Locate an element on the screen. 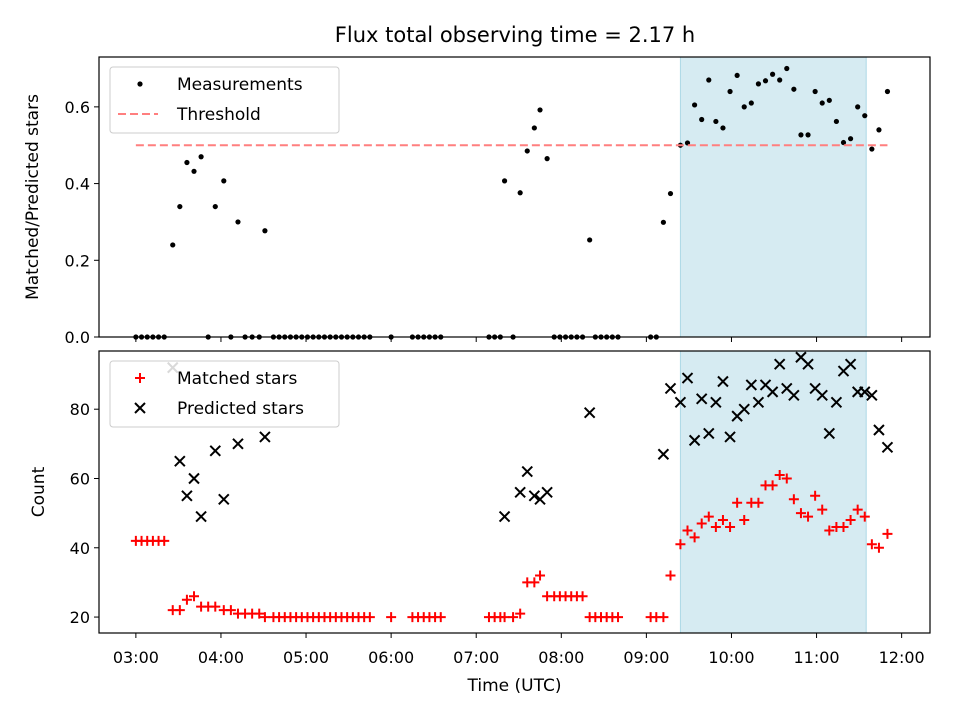 The width and height of the screenshot is (960, 724). y-tick-label: 0.2 is located at coordinates (77, 260).